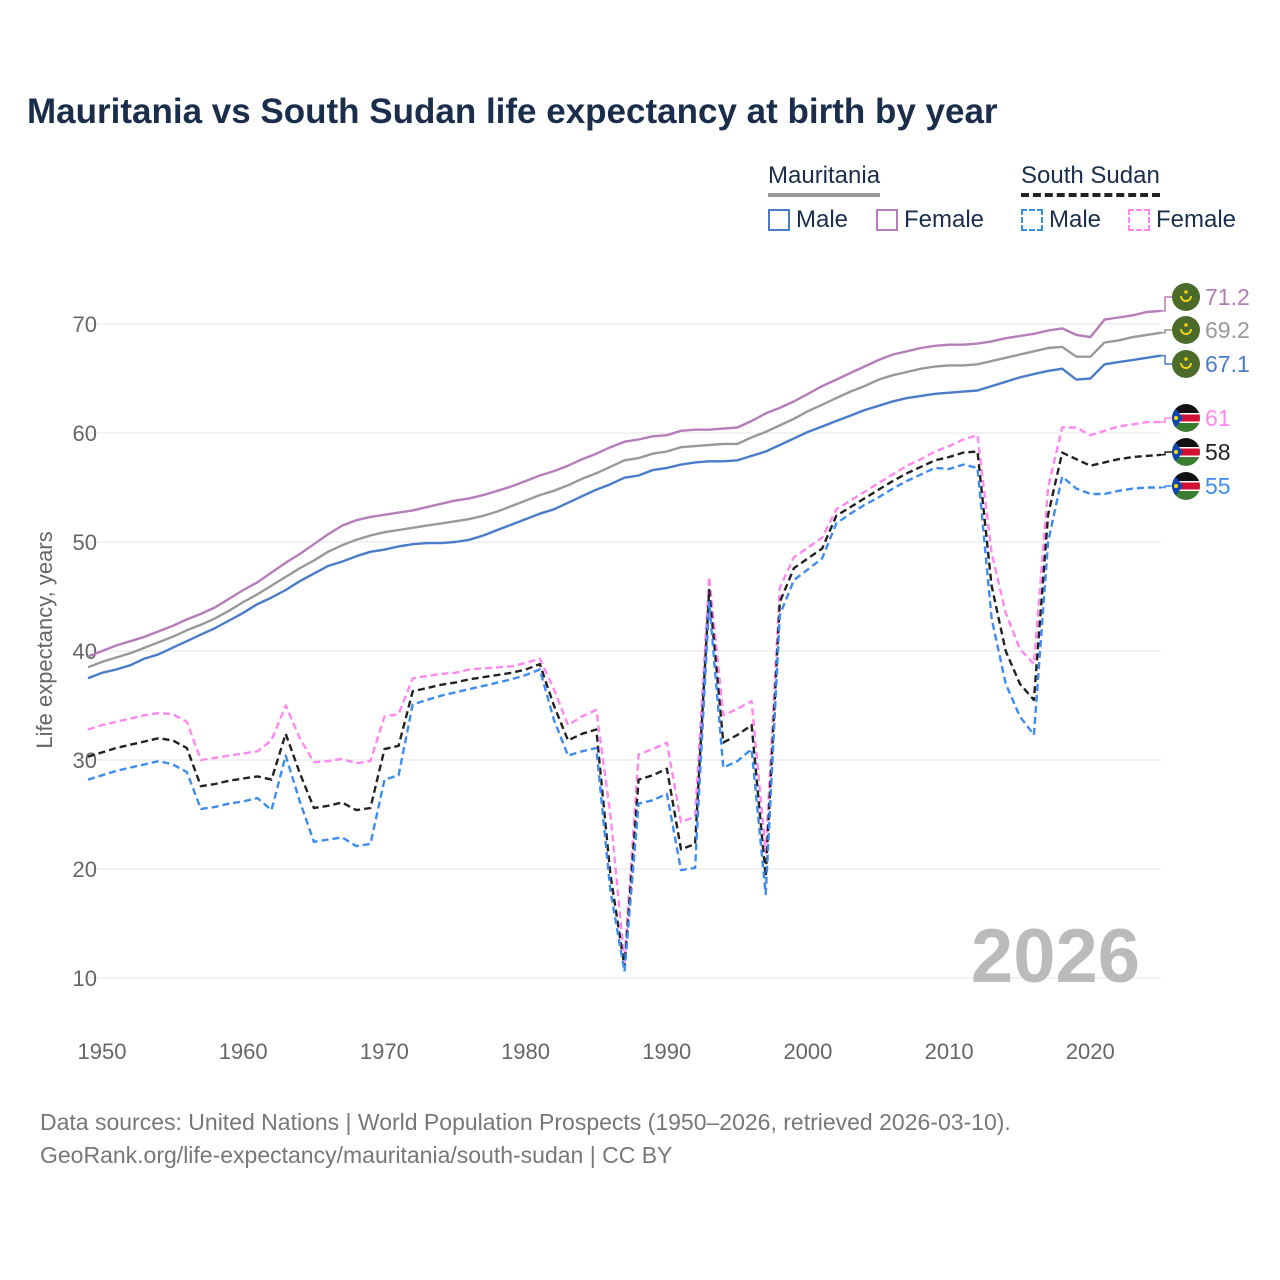 This screenshot has width=1280, height=1280. Describe the element at coordinates (243, 1051) in the screenshot. I see `x-tick-label: 1960` at that location.